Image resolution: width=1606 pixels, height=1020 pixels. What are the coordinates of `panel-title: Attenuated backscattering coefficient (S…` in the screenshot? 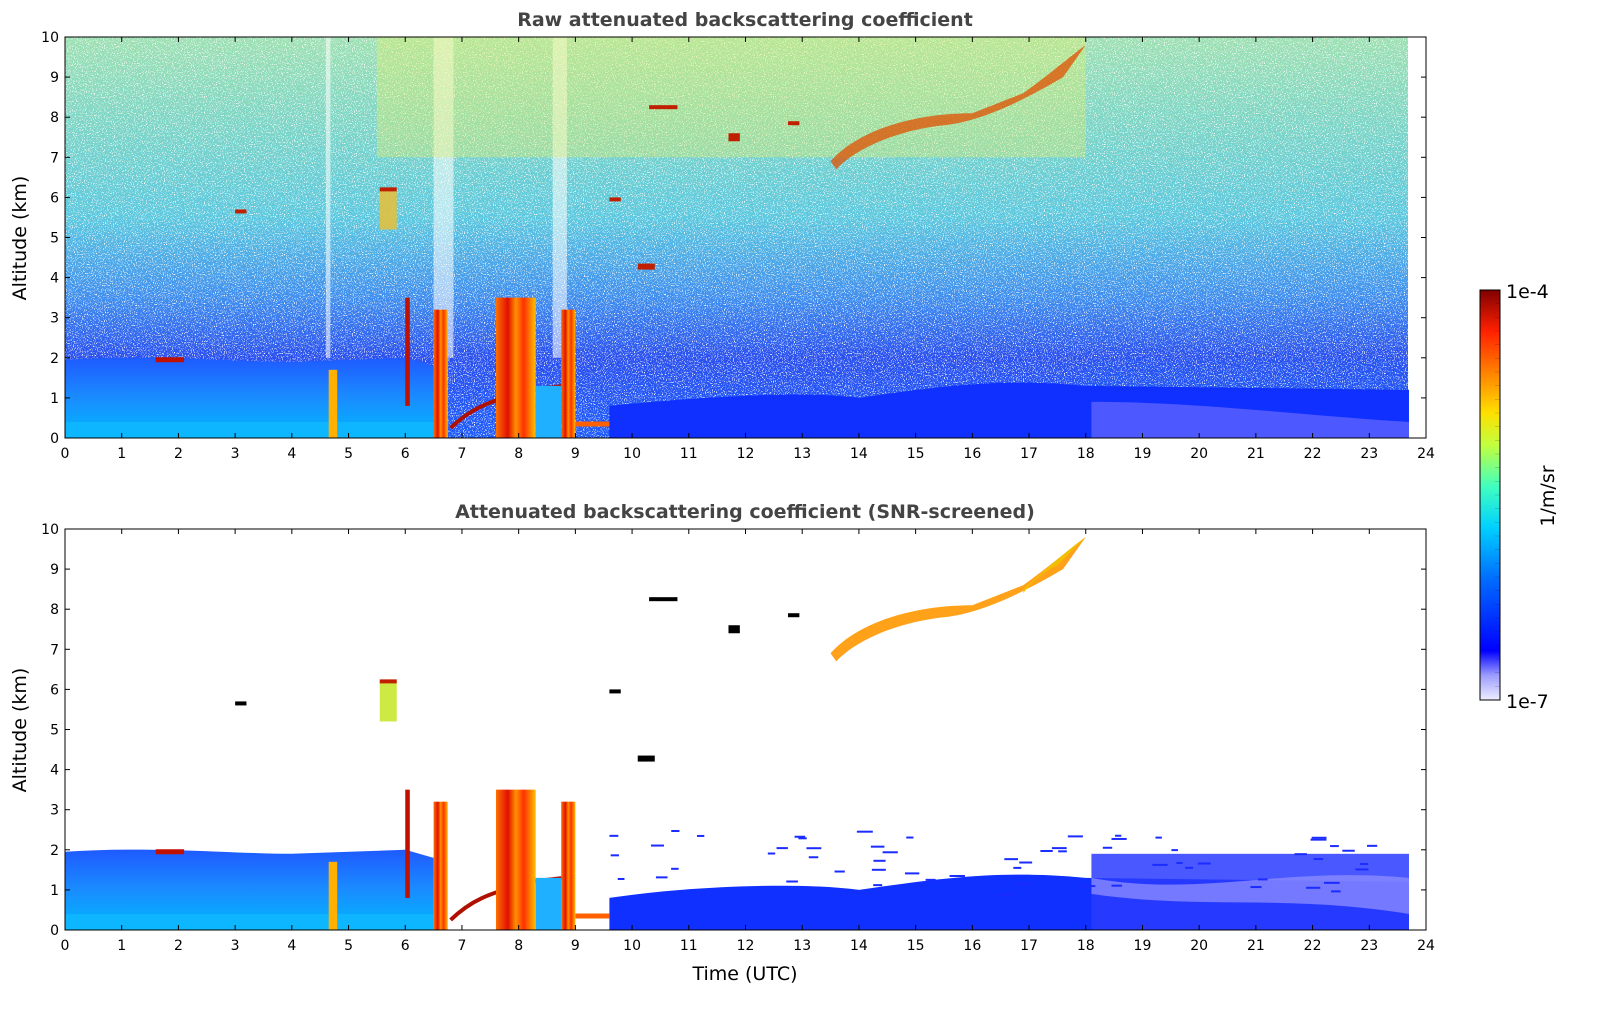 It's located at (745, 512).